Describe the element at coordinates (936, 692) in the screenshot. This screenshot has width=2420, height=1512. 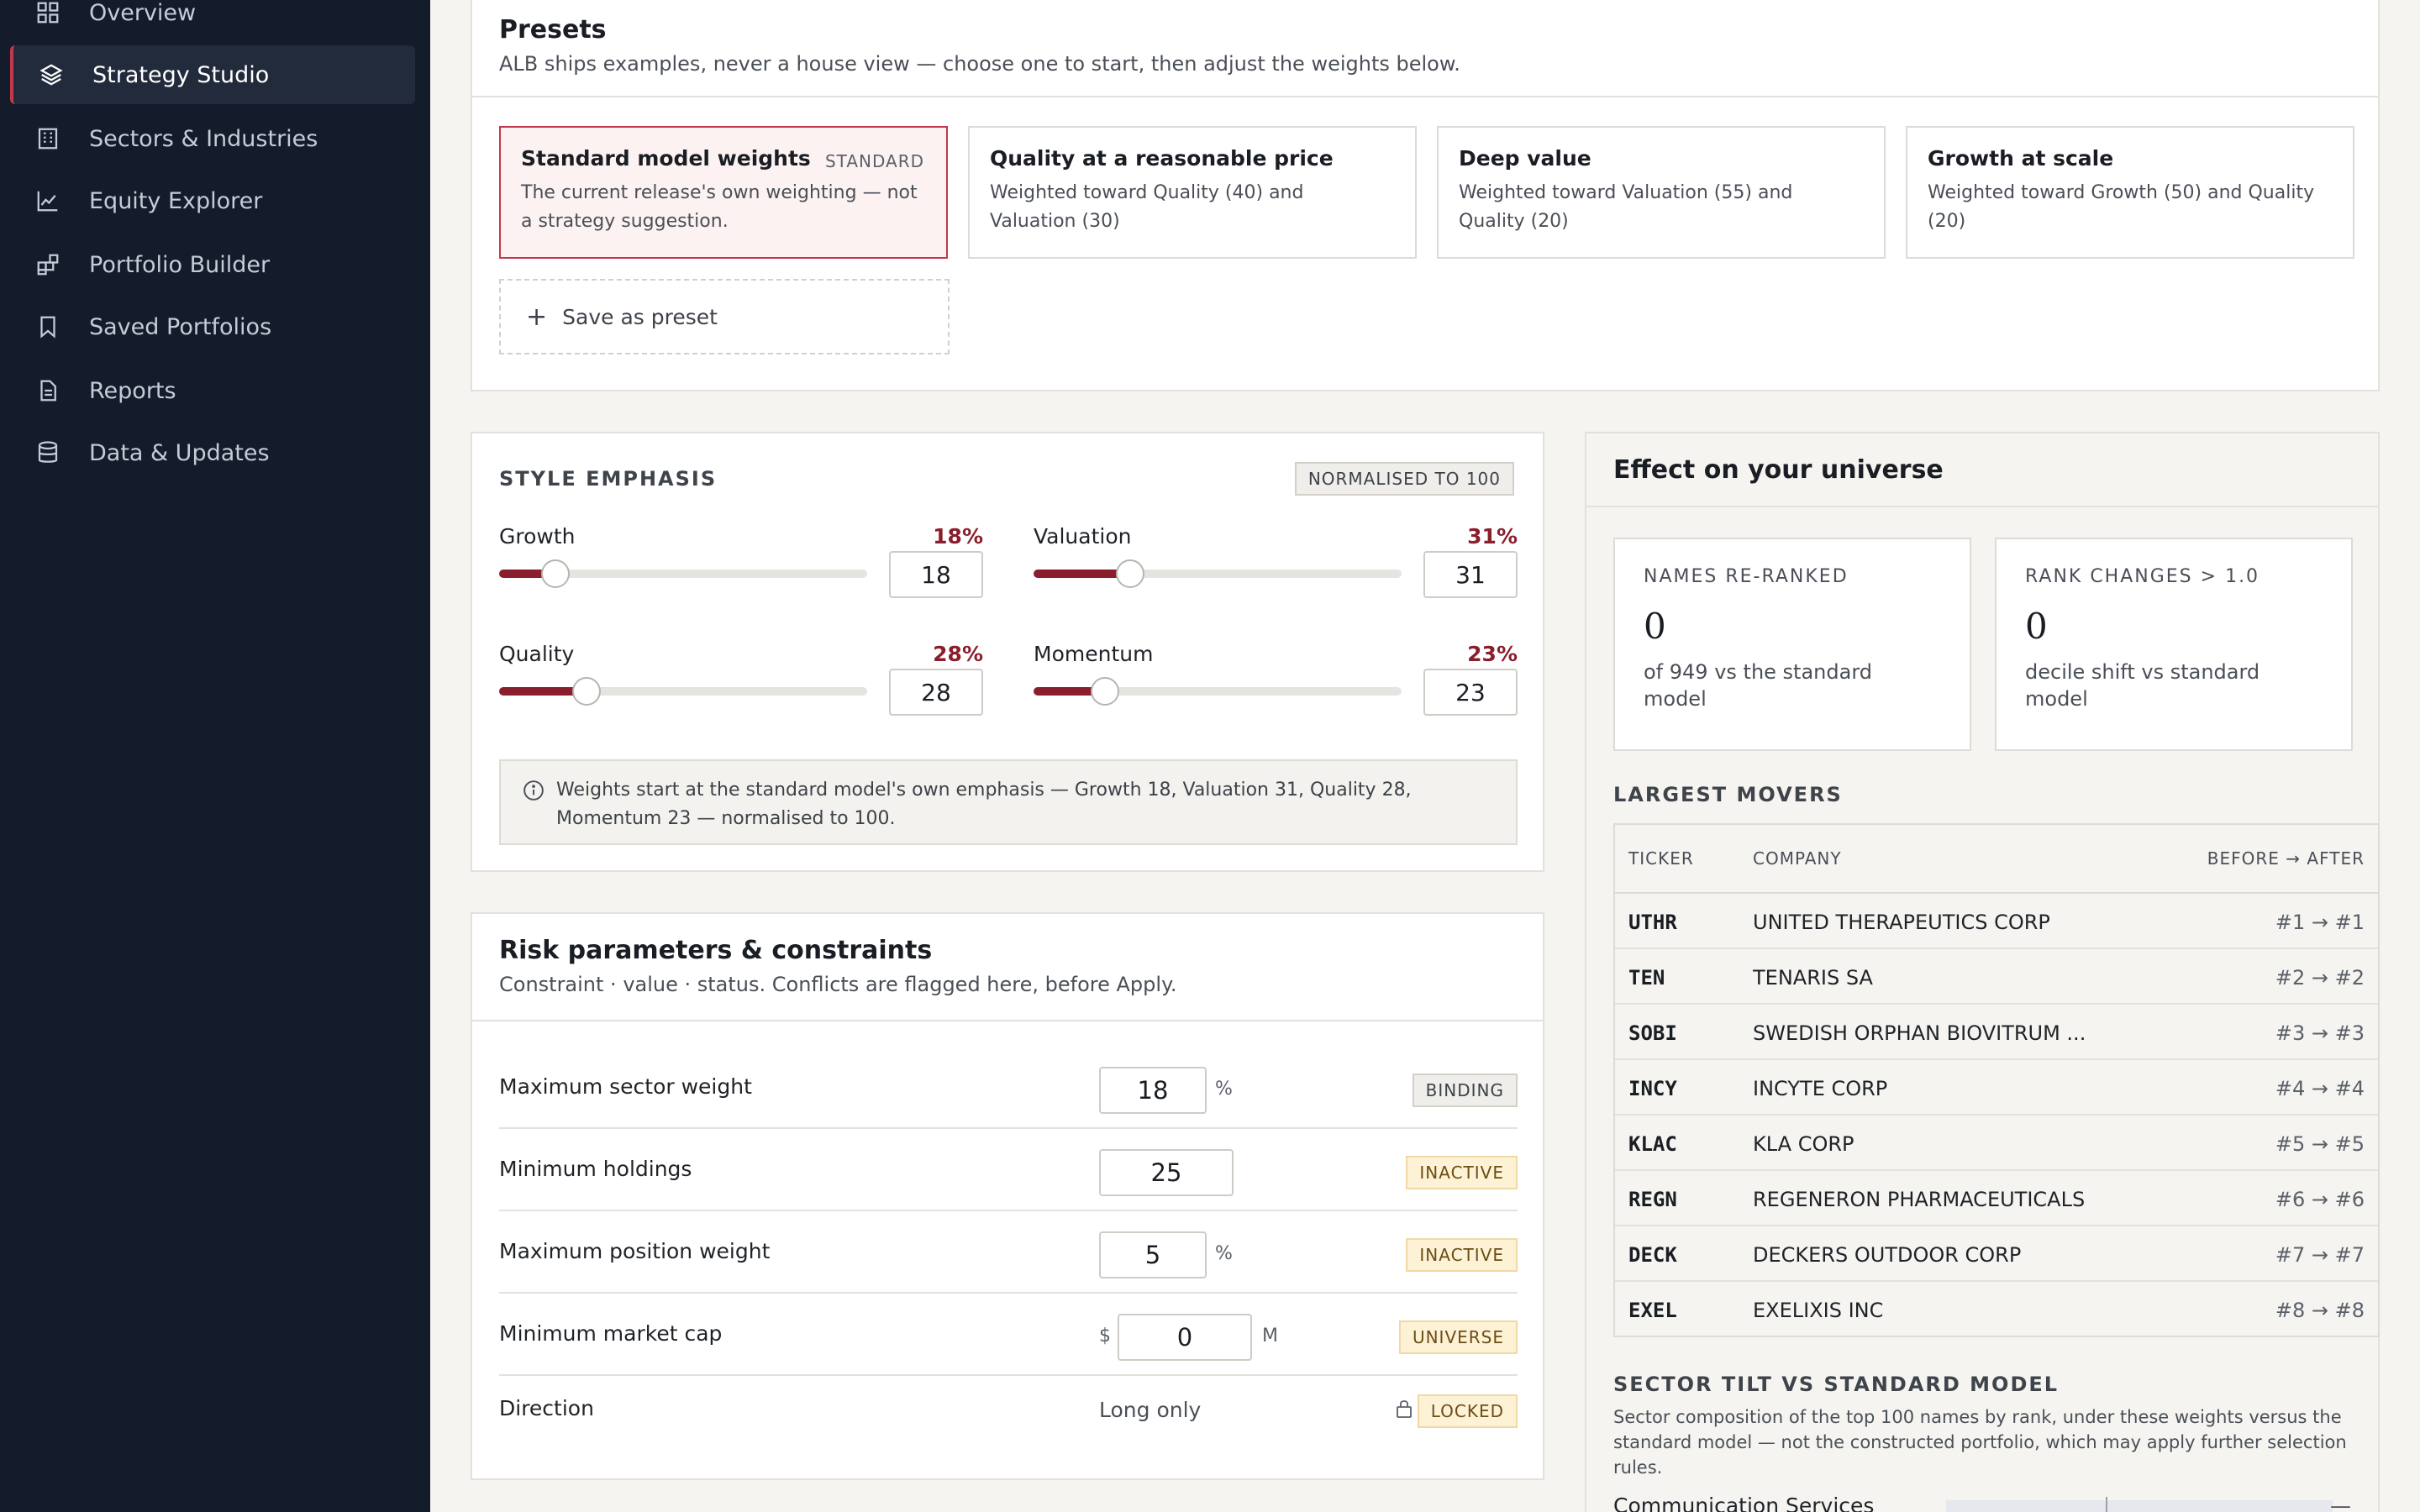
I see `weight-input: 28` at that location.